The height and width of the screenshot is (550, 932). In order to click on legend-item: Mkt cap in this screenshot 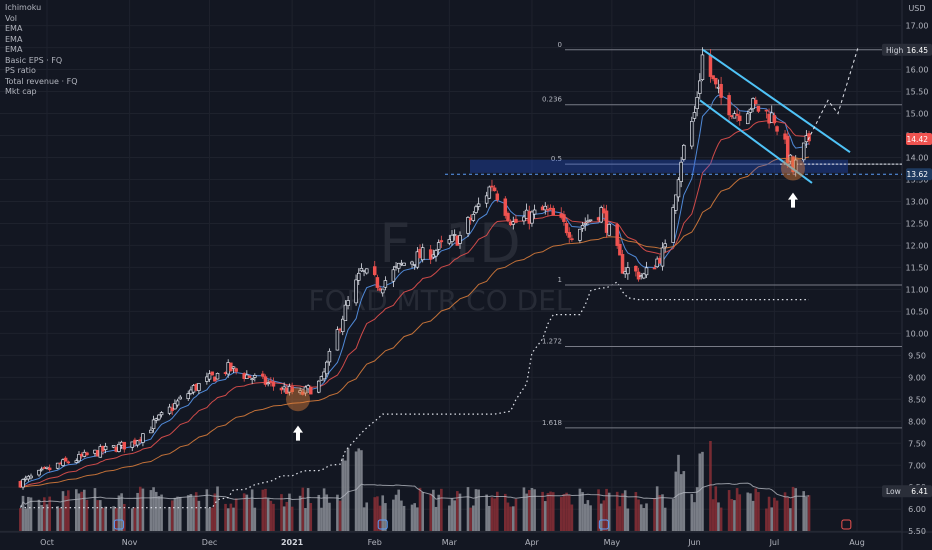, I will do `click(21, 91)`.